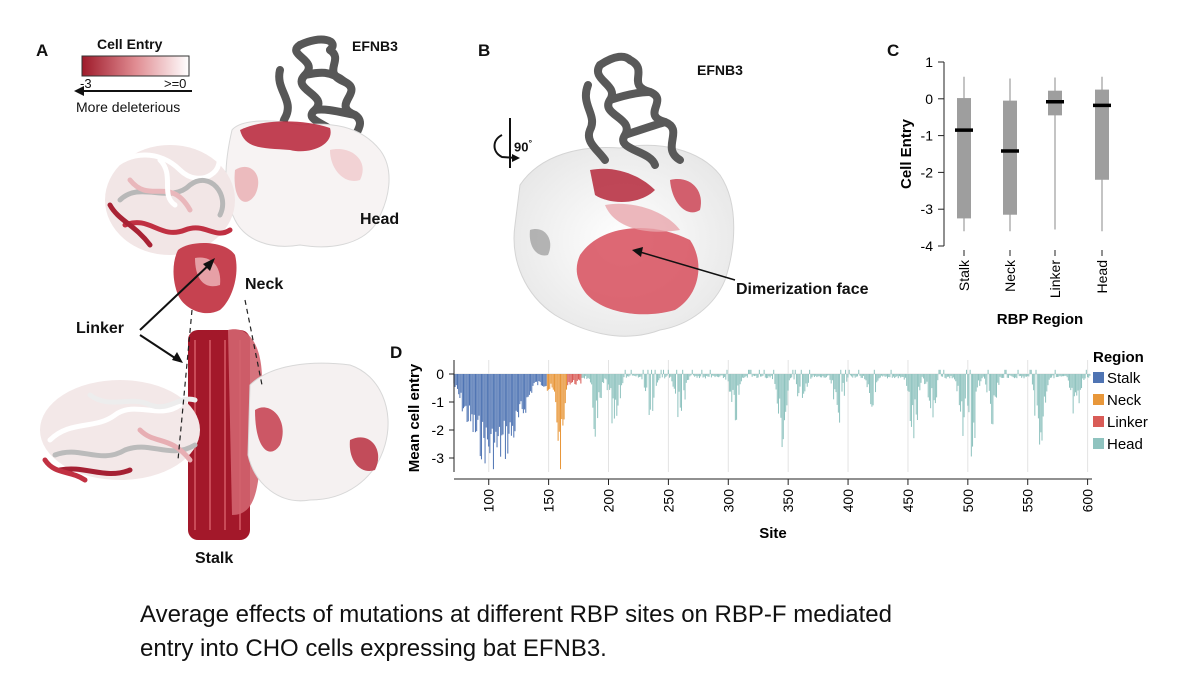 The height and width of the screenshot is (675, 1200). Describe the element at coordinates (253, 342) in the screenshot. I see `linker-dash-right` at that location.